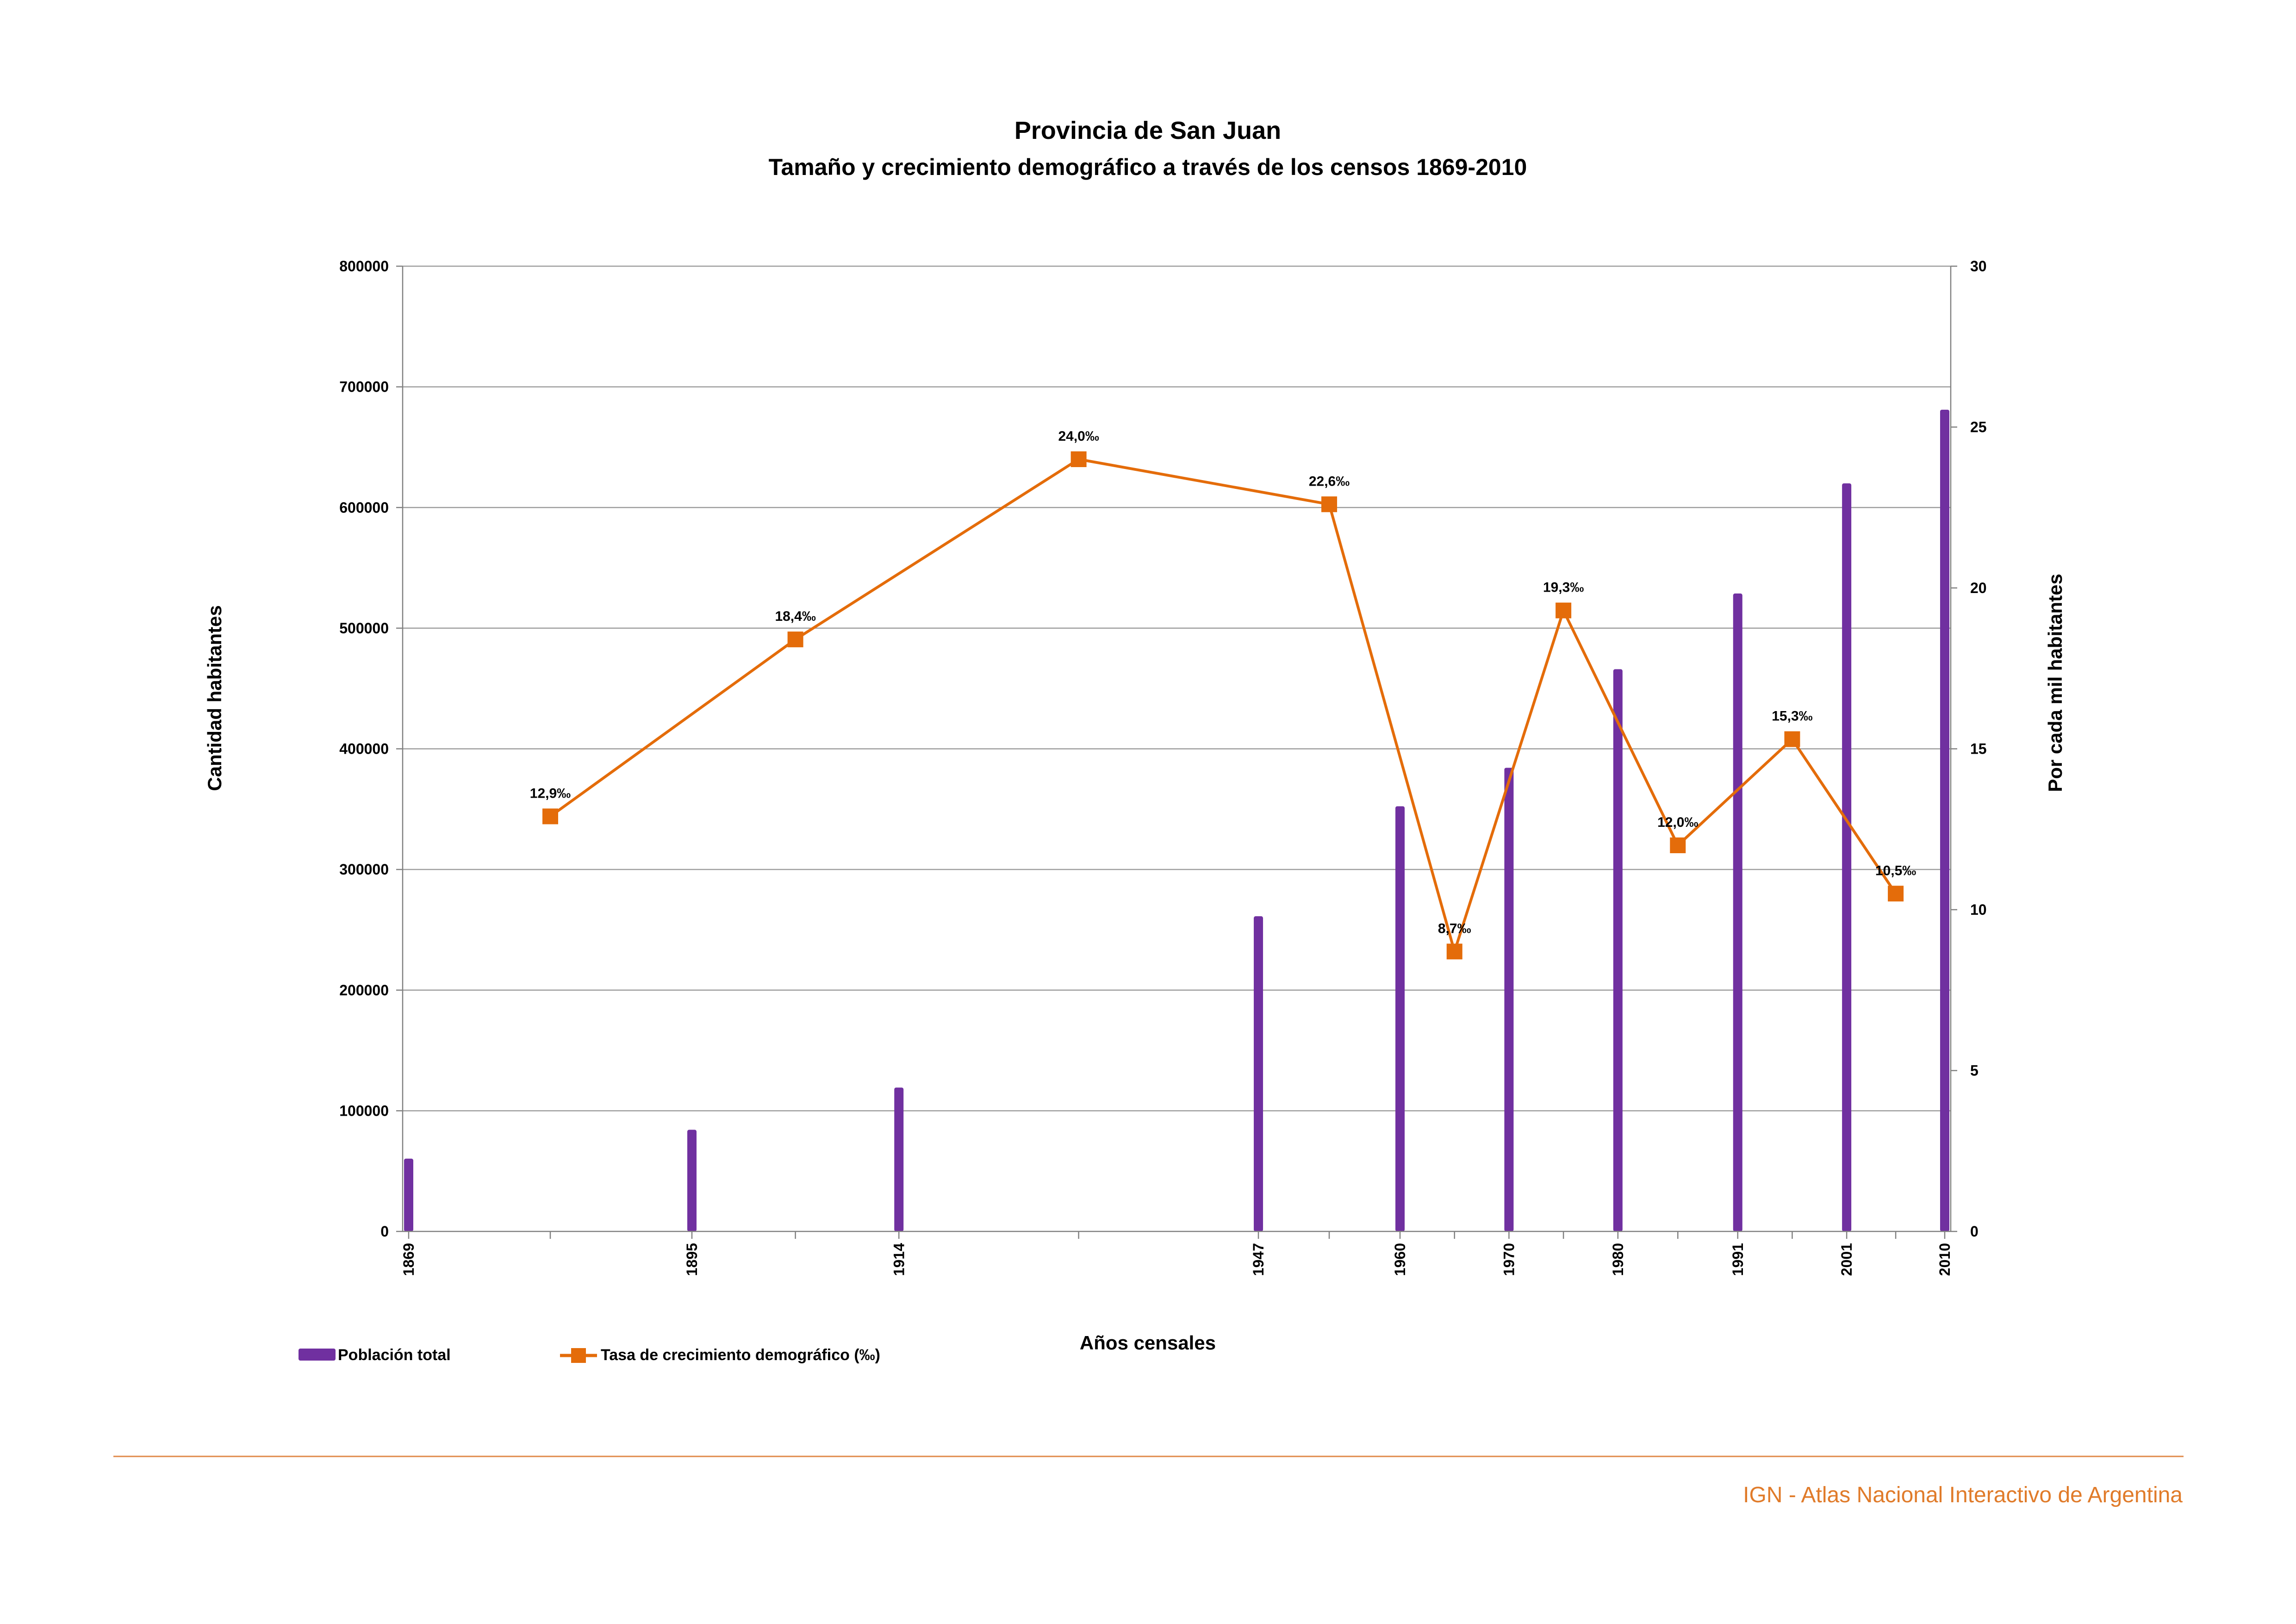 The width and height of the screenshot is (2296, 1624). What do you see at coordinates (795, 616) in the screenshot?
I see `growth-rate-label: 18,4‰` at bounding box center [795, 616].